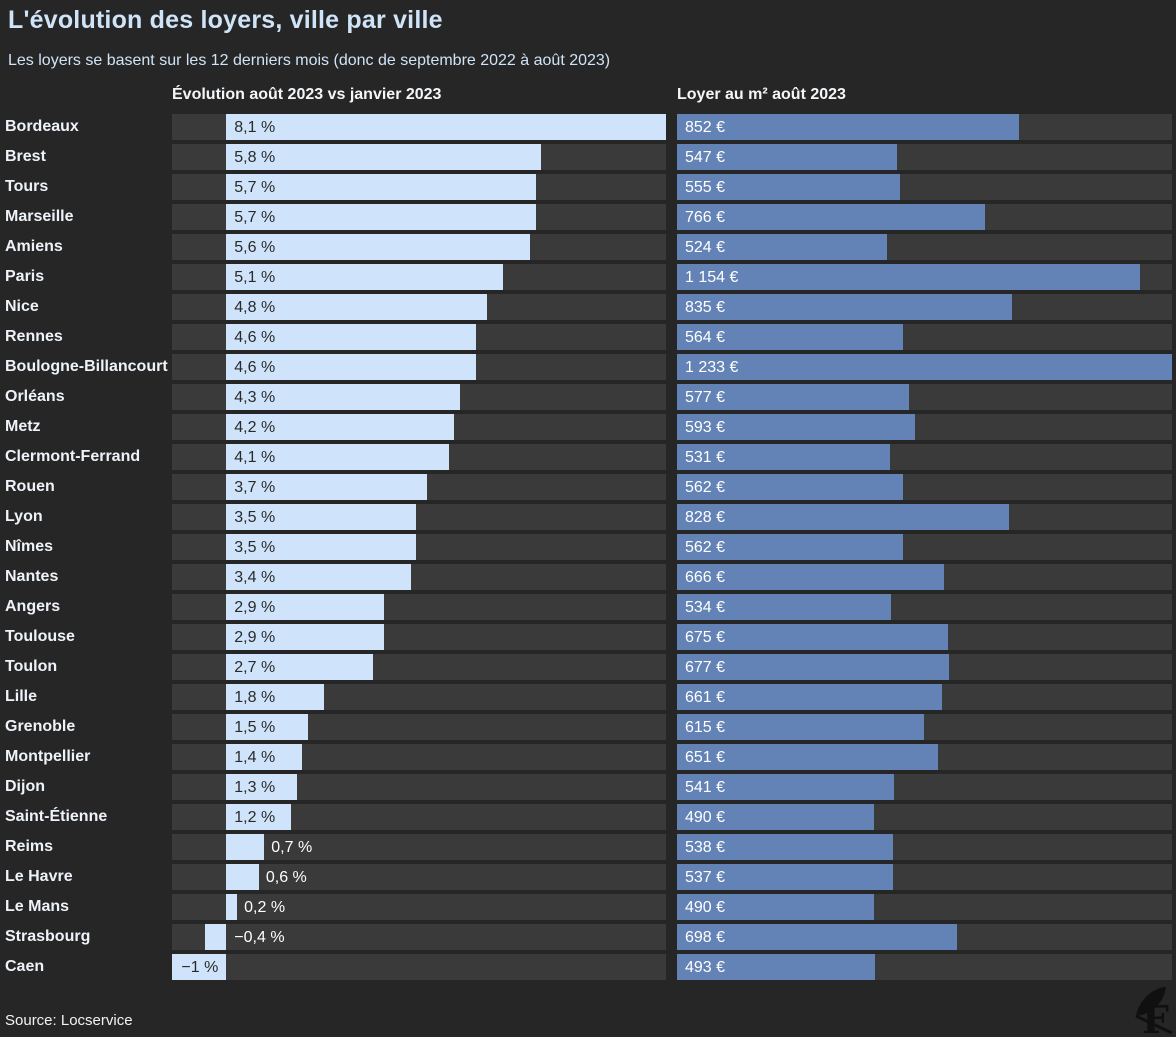 This screenshot has width=1176, height=1037. What do you see at coordinates (255, 667) in the screenshot?
I see `evolution-value: 2,7 %` at bounding box center [255, 667].